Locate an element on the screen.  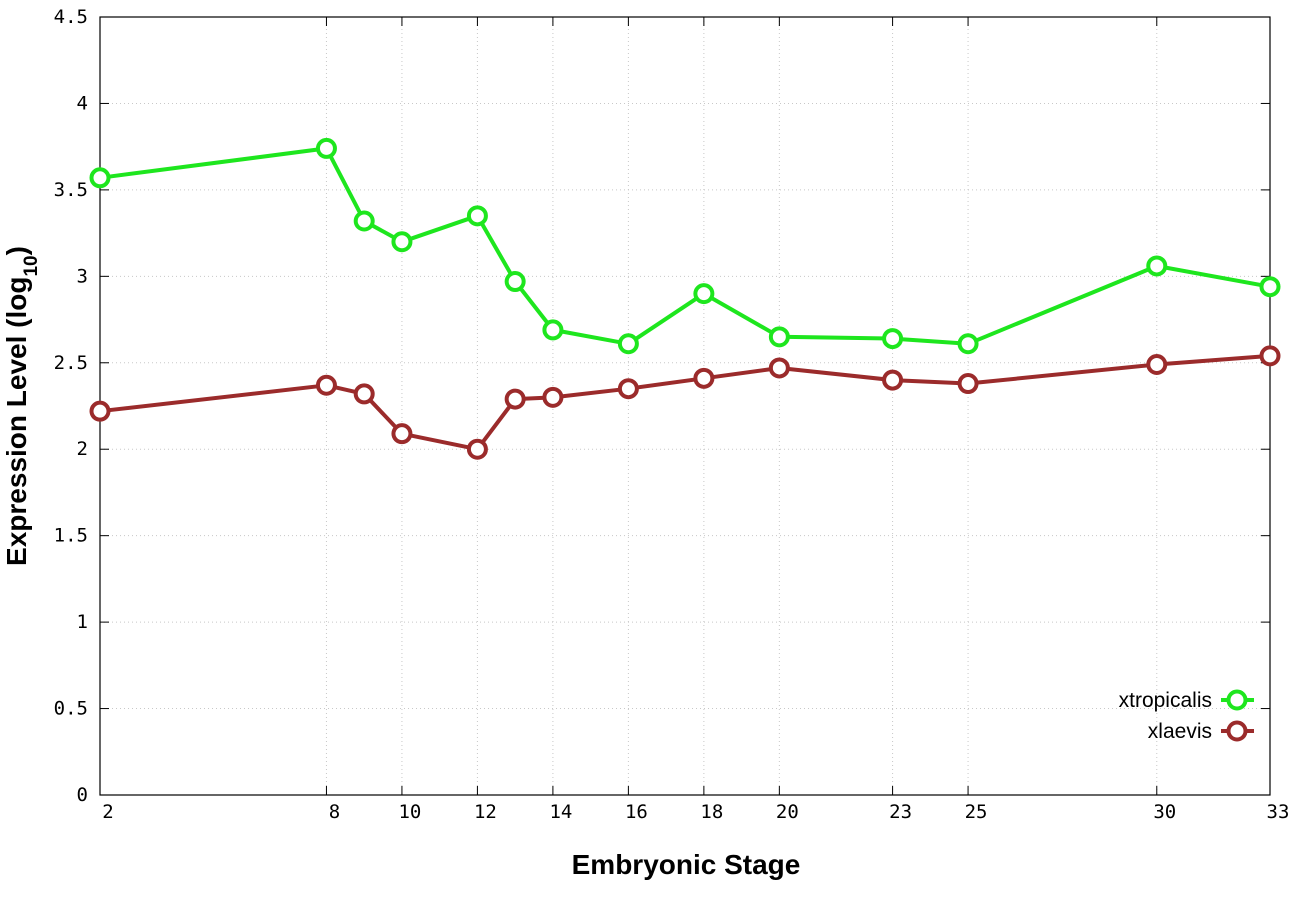
x-tick-label: 25 is located at coordinates (976, 812).